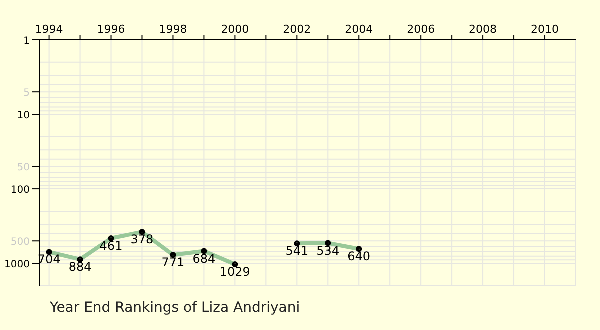 Image resolution: width=600 pixels, height=330 pixels. I want to click on y-tick-label: 10, so click(23, 116).